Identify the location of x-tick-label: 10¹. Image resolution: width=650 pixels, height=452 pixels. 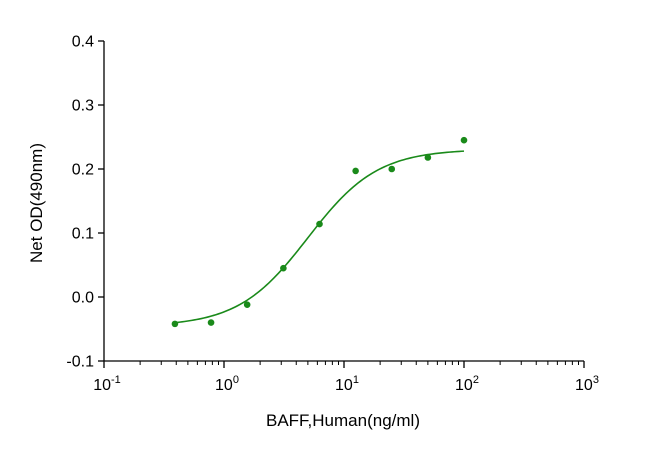
(347, 384).